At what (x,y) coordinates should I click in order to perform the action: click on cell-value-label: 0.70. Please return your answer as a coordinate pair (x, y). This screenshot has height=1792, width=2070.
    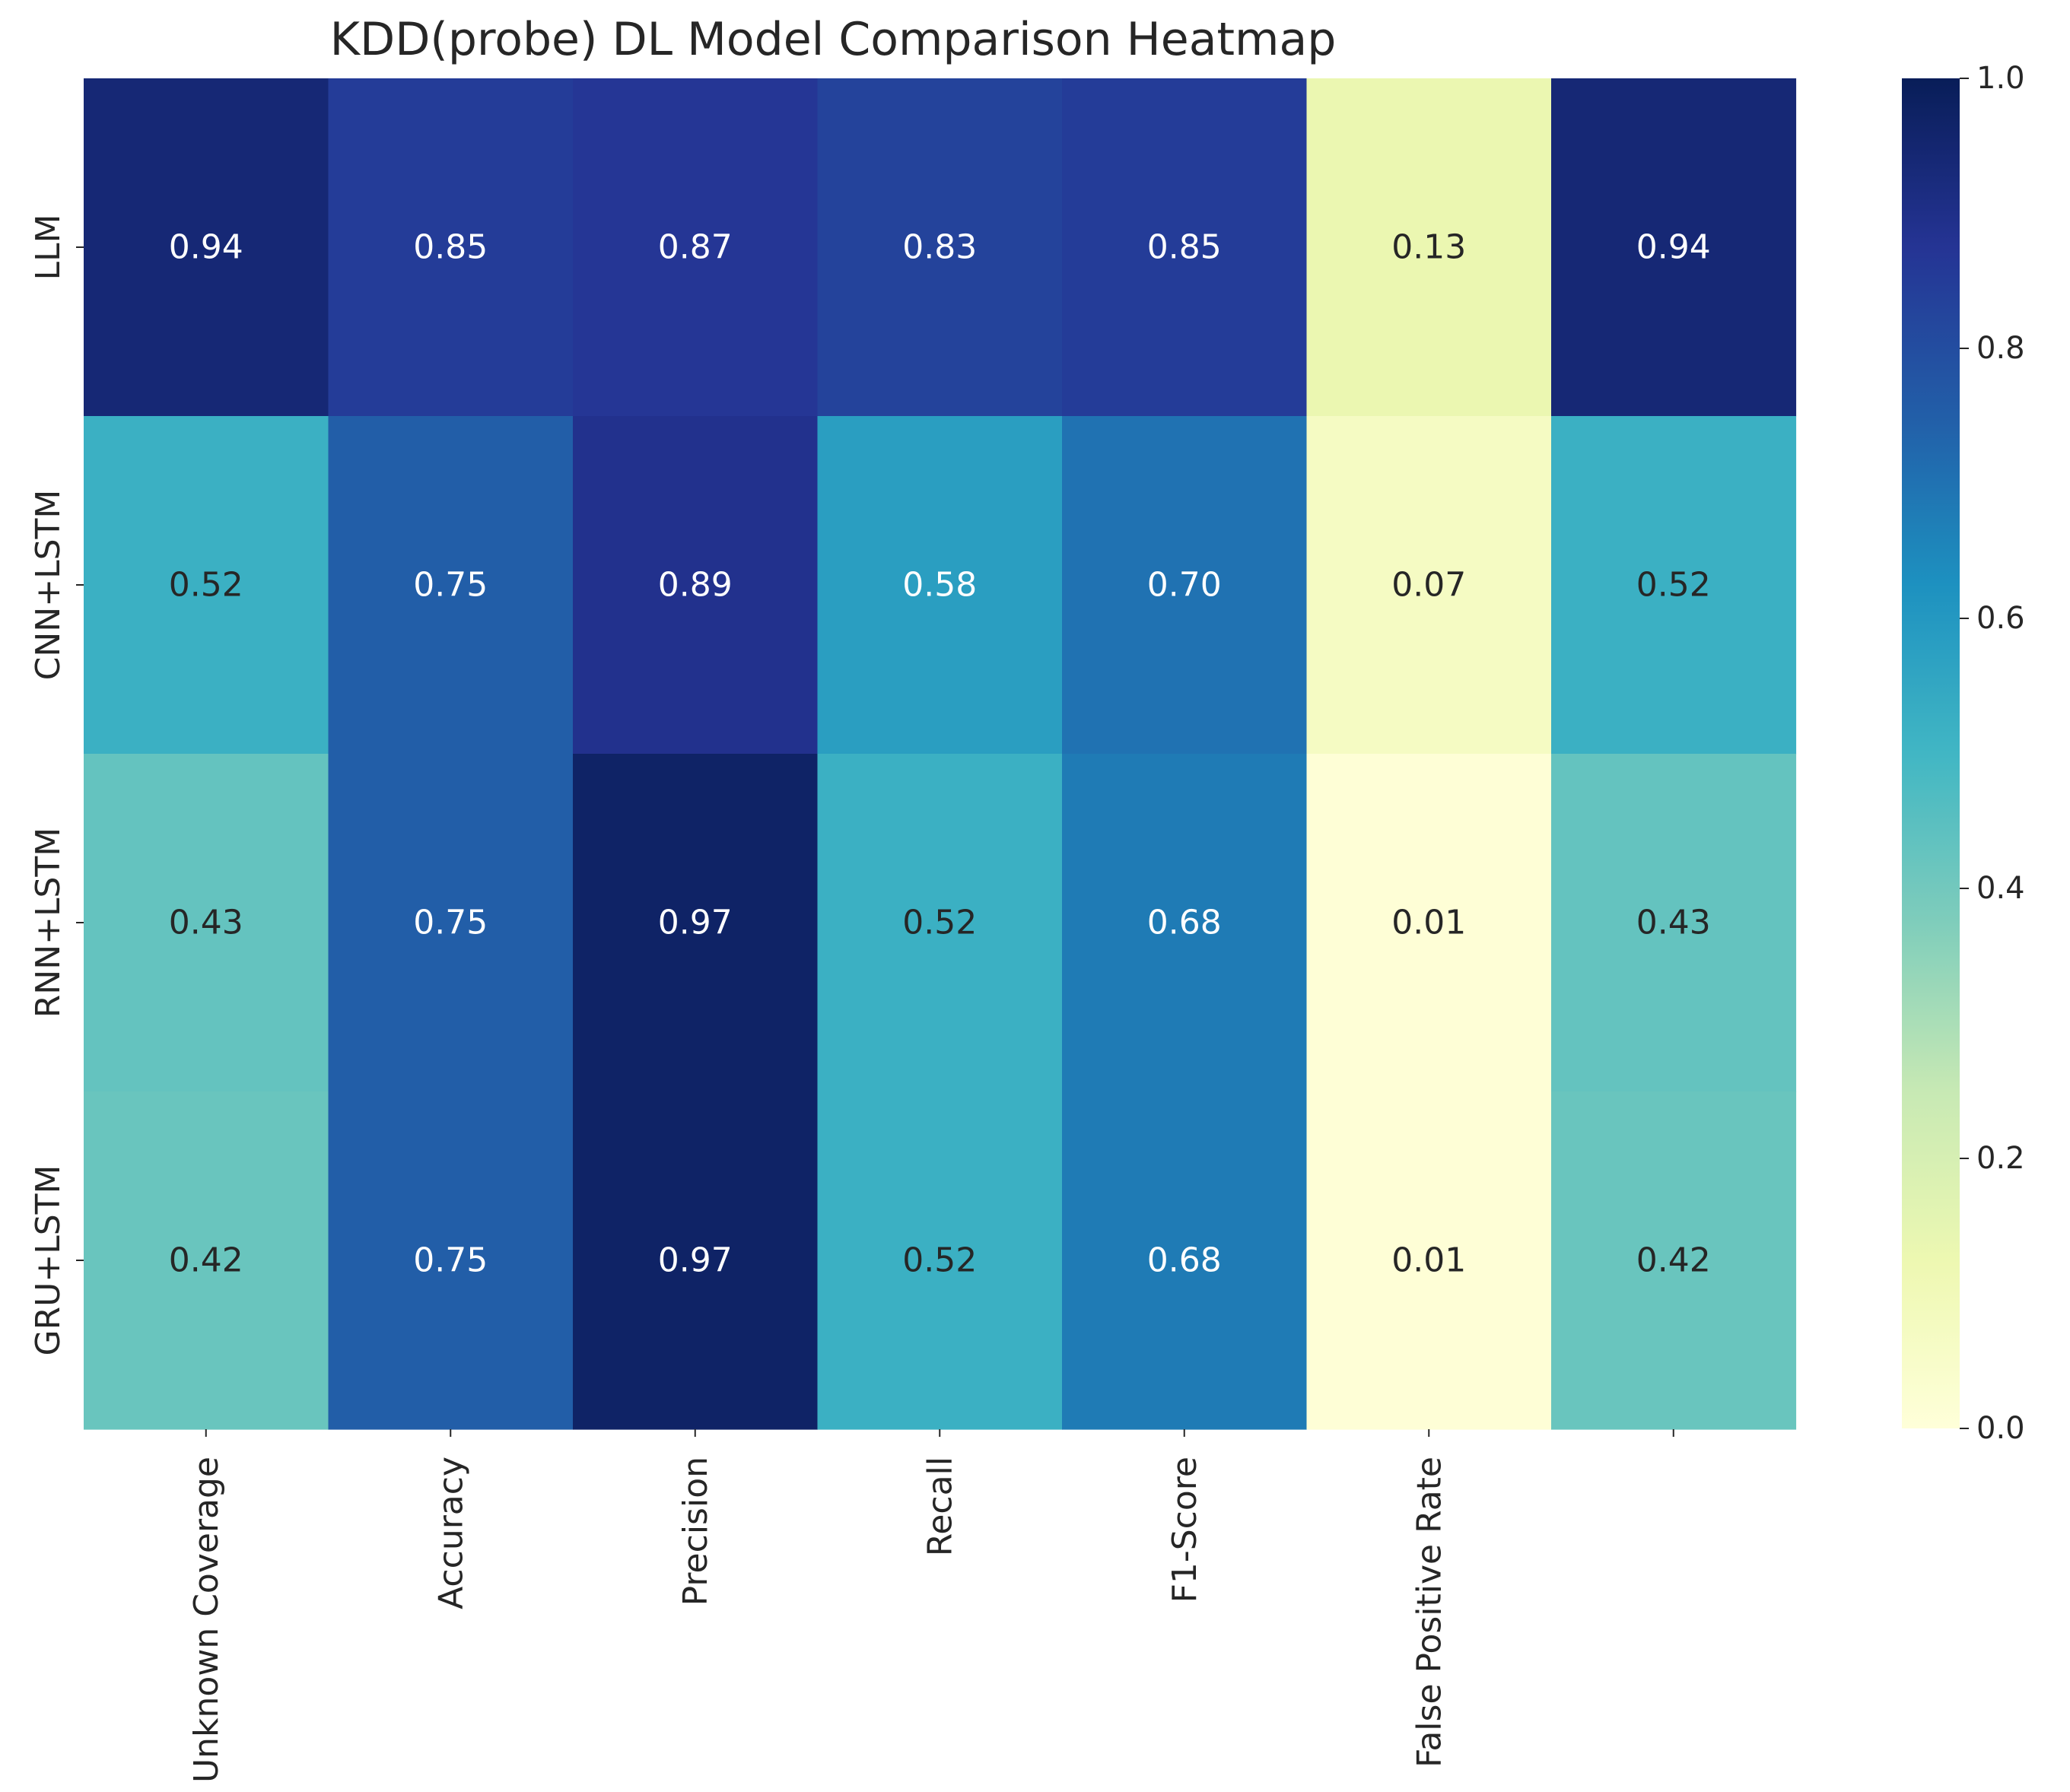
    Looking at the image, I should click on (1185, 585).